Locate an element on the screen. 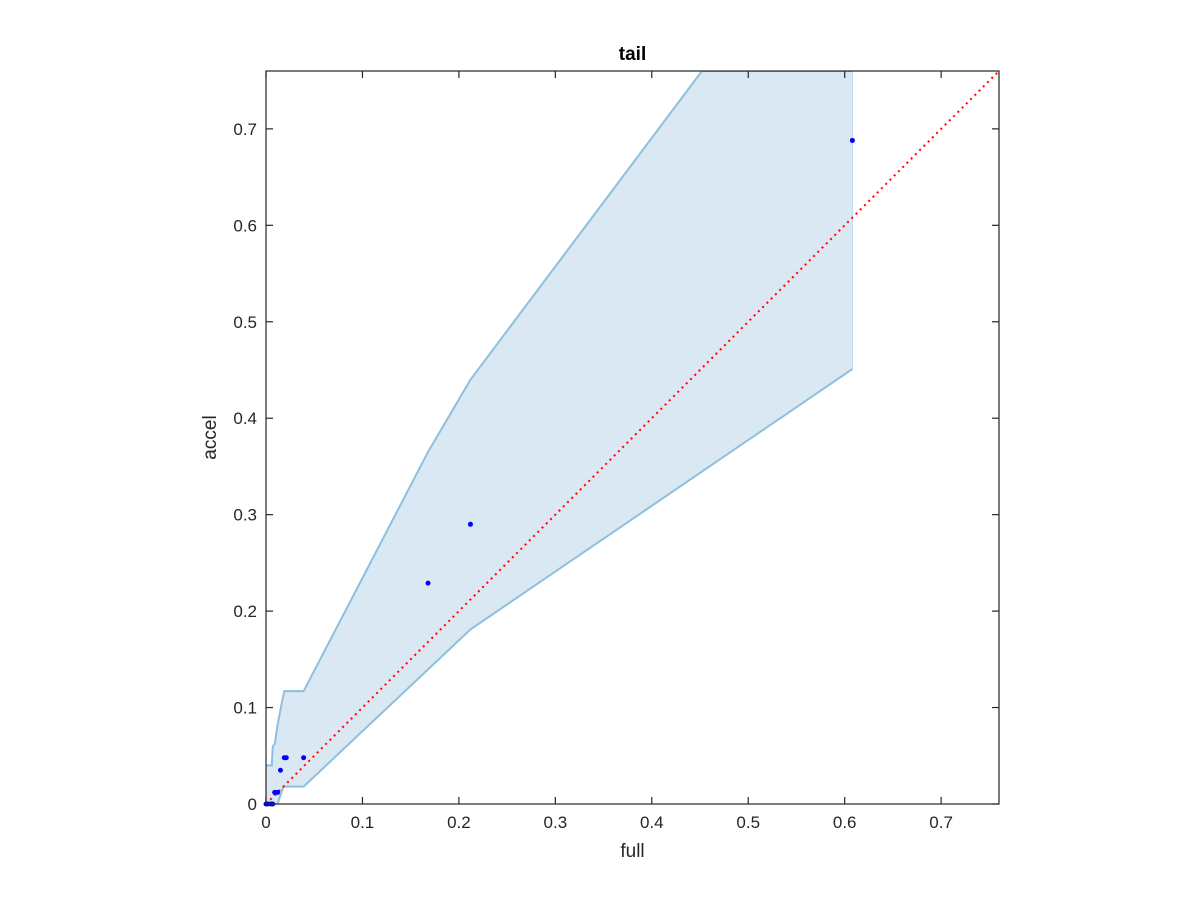 The image size is (1200, 900). chart-title: tail is located at coordinates (632, 54).